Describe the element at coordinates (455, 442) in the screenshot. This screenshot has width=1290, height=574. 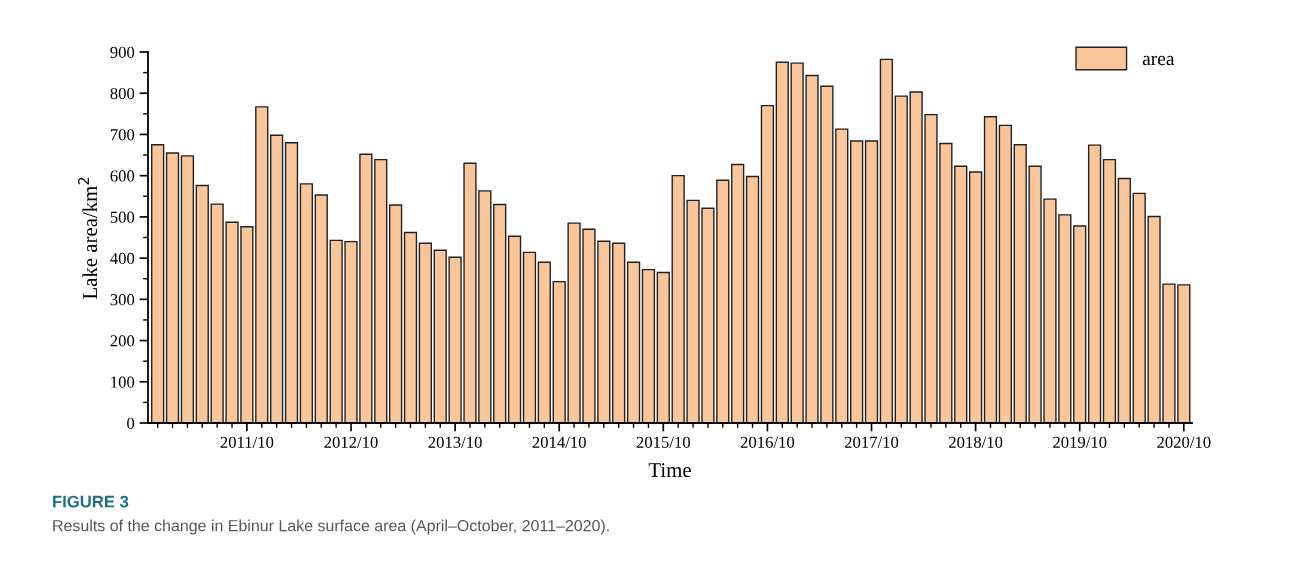
I see `x-tick-label: 2013/10` at that location.